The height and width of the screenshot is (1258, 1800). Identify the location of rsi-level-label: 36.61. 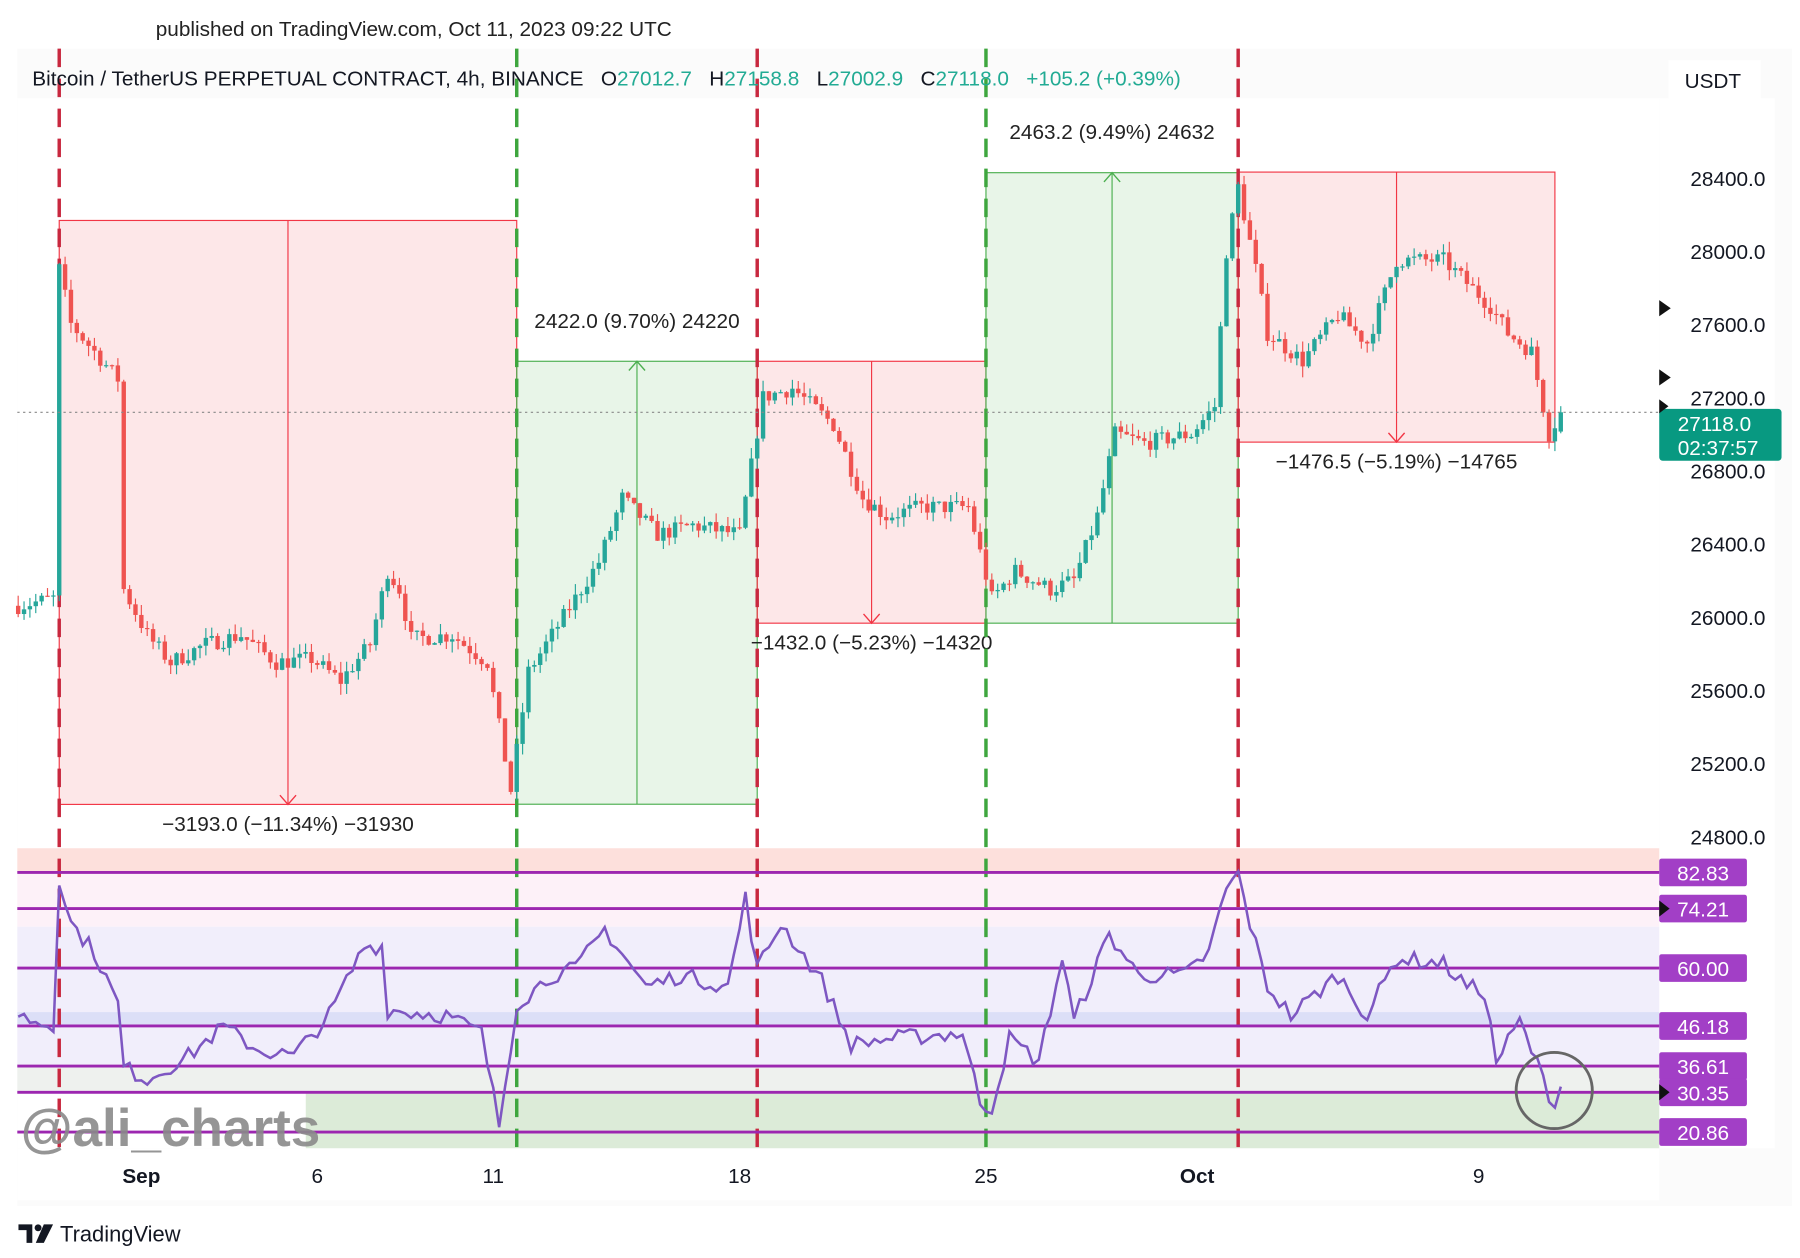
(1703, 1067).